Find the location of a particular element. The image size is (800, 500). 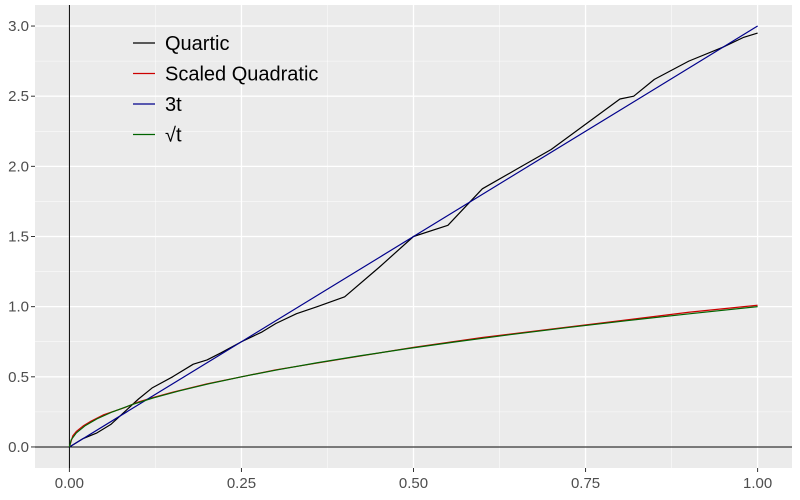

y-tick-label: 2.0 is located at coordinates (18, 166).